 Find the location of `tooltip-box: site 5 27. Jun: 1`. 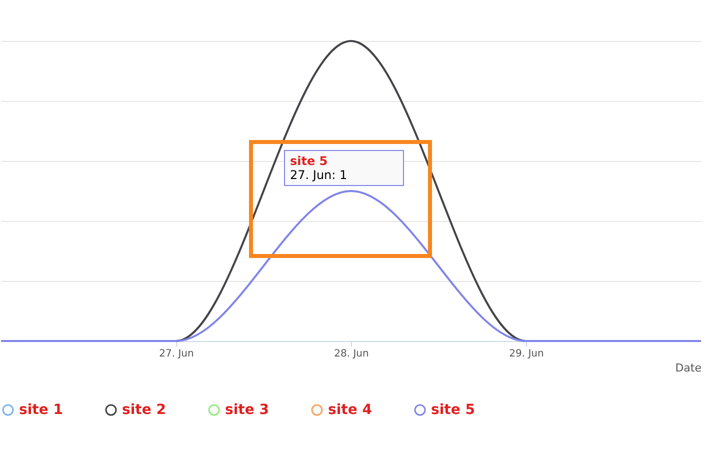

tooltip-box: site 5 27. Jun: 1 is located at coordinates (344, 168).